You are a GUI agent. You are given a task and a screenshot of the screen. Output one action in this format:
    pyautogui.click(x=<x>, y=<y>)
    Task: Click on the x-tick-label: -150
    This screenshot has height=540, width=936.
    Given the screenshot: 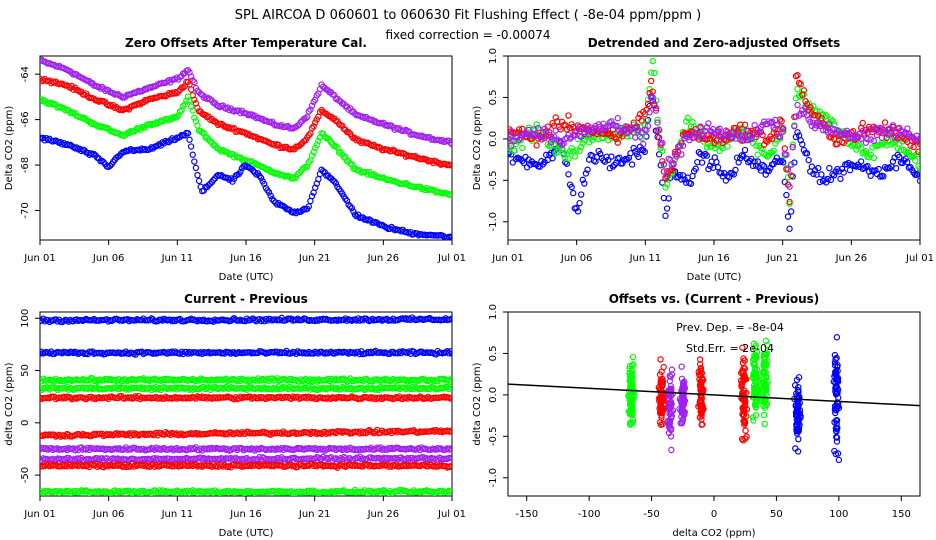 What is the action you would take?
    pyautogui.click(x=526, y=514)
    